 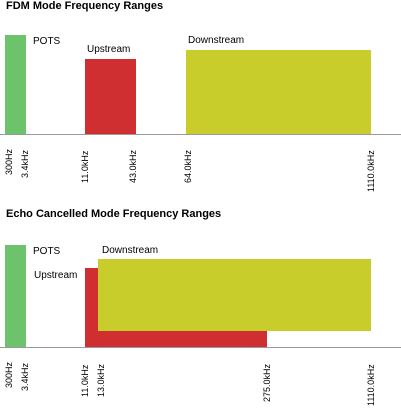 What do you see at coordinates (234, 295) in the screenshot?
I see `echo-downstream-band` at bounding box center [234, 295].